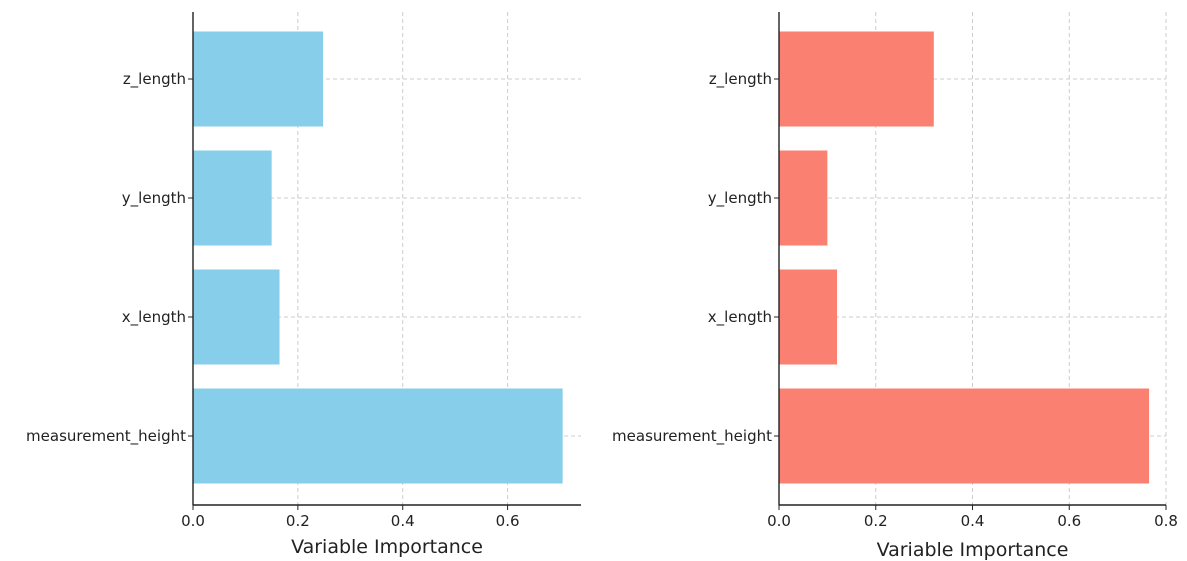 The width and height of the screenshot is (1187, 561). What do you see at coordinates (740, 198) in the screenshot?
I see `right-y-tick-label: y_length` at bounding box center [740, 198].